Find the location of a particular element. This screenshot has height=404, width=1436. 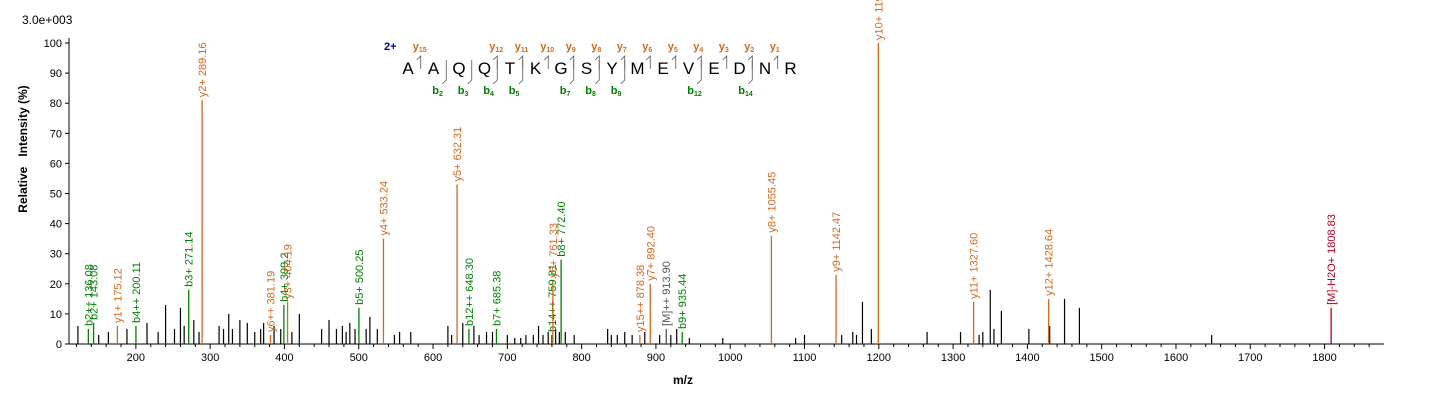

y-tick-label: 100 is located at coordinates (53, 44).